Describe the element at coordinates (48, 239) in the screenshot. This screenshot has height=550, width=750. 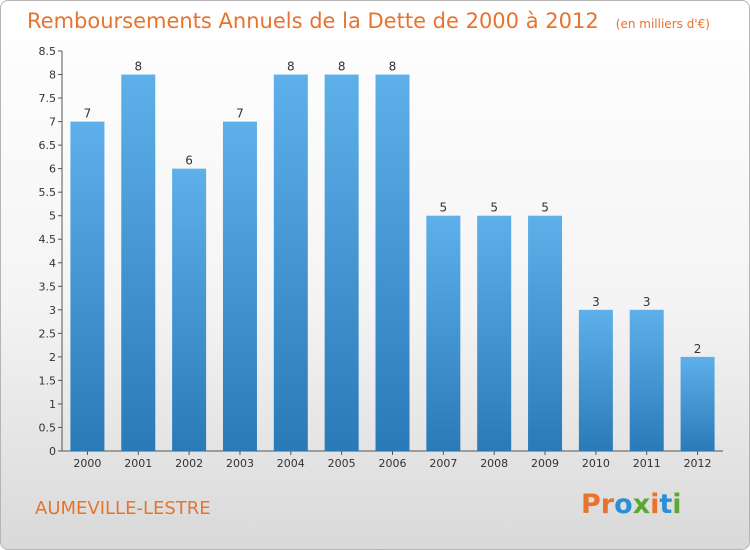
I see `y-tick-label: 4.5` at that location.